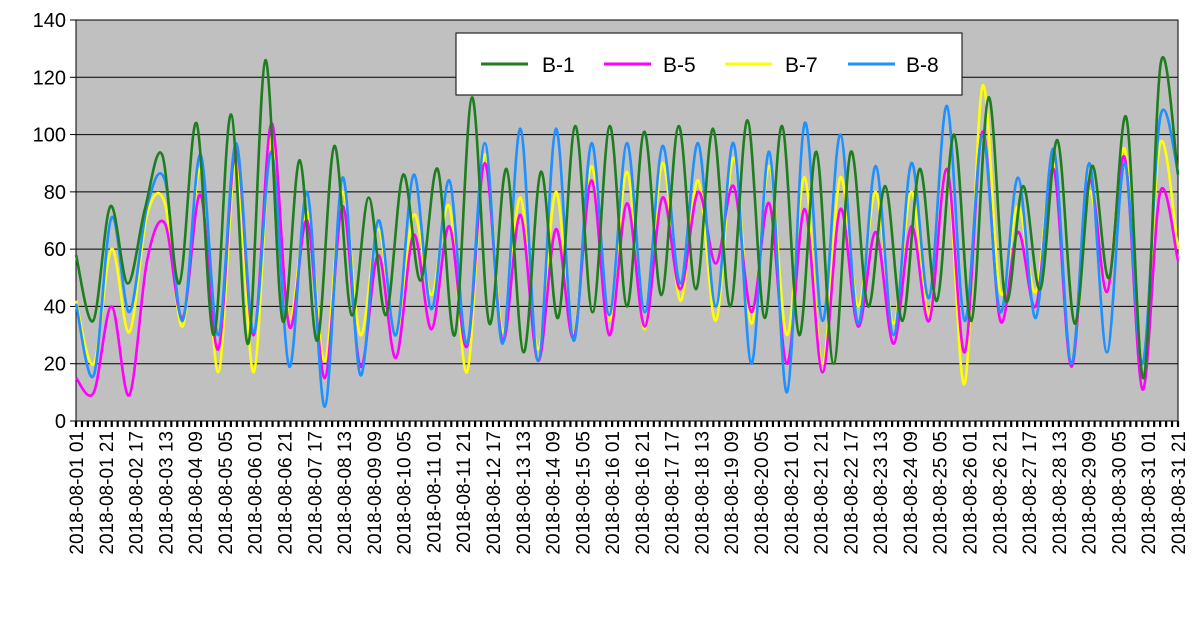 The image size is (1195, 620). I want to click on x-tick-label: 2018-08-23 13, so click(881, 493).